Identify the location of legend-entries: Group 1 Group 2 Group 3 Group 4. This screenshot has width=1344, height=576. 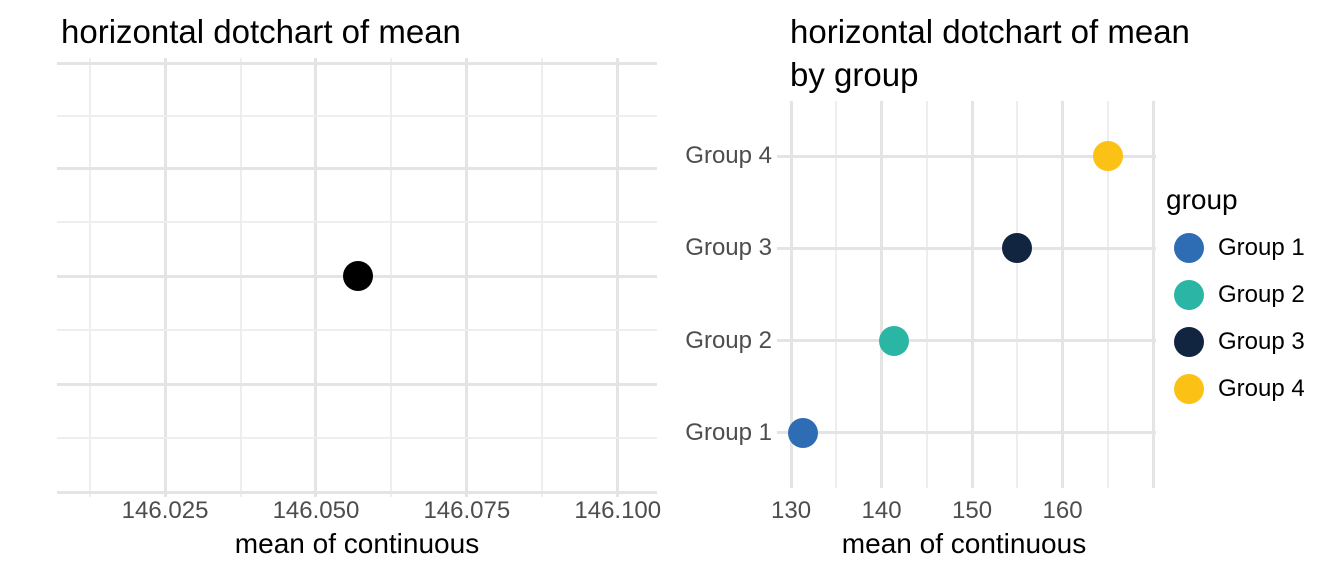
(1235, 318).